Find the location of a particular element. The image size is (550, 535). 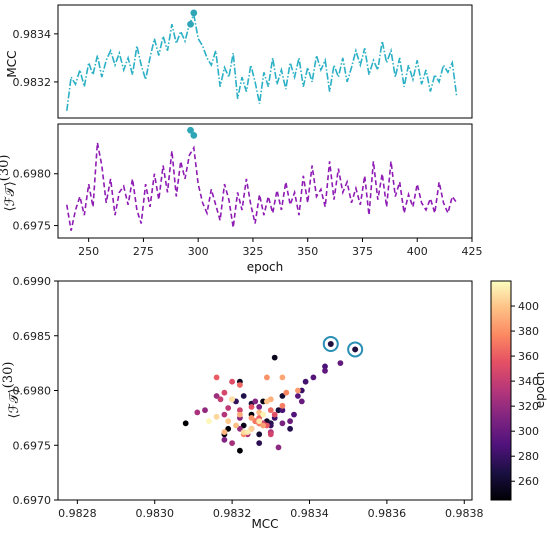

scatter-points is located at coordinates (263, 404).